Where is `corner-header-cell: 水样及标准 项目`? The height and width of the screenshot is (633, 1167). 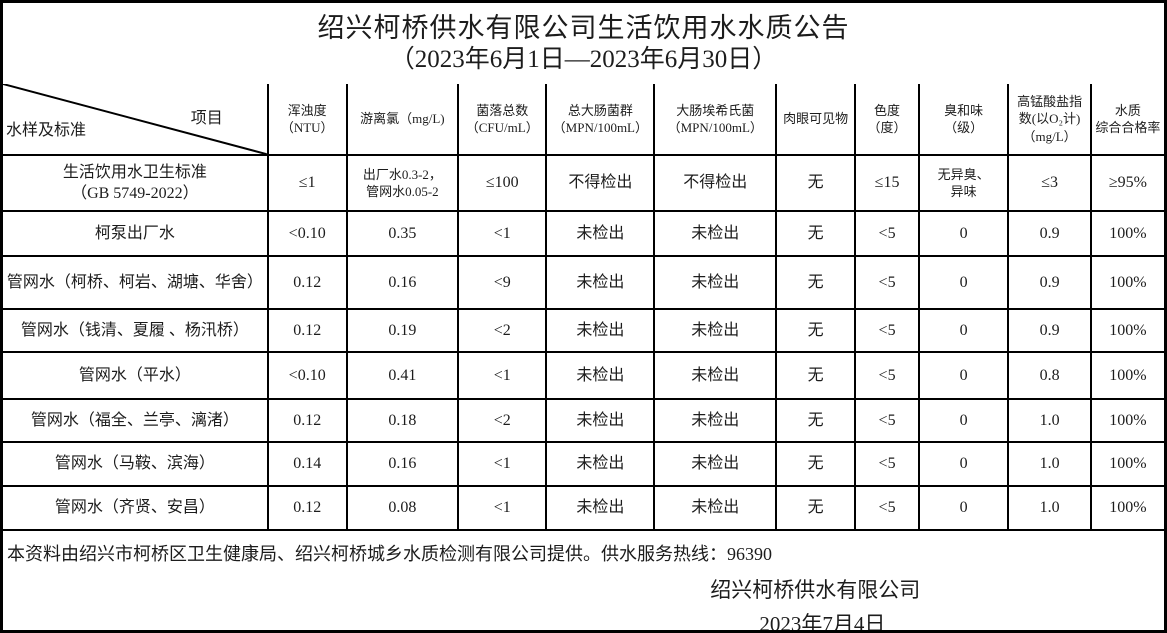
corner-header-cell: 水样及标准 项目 is located at coordinates (136, 120).